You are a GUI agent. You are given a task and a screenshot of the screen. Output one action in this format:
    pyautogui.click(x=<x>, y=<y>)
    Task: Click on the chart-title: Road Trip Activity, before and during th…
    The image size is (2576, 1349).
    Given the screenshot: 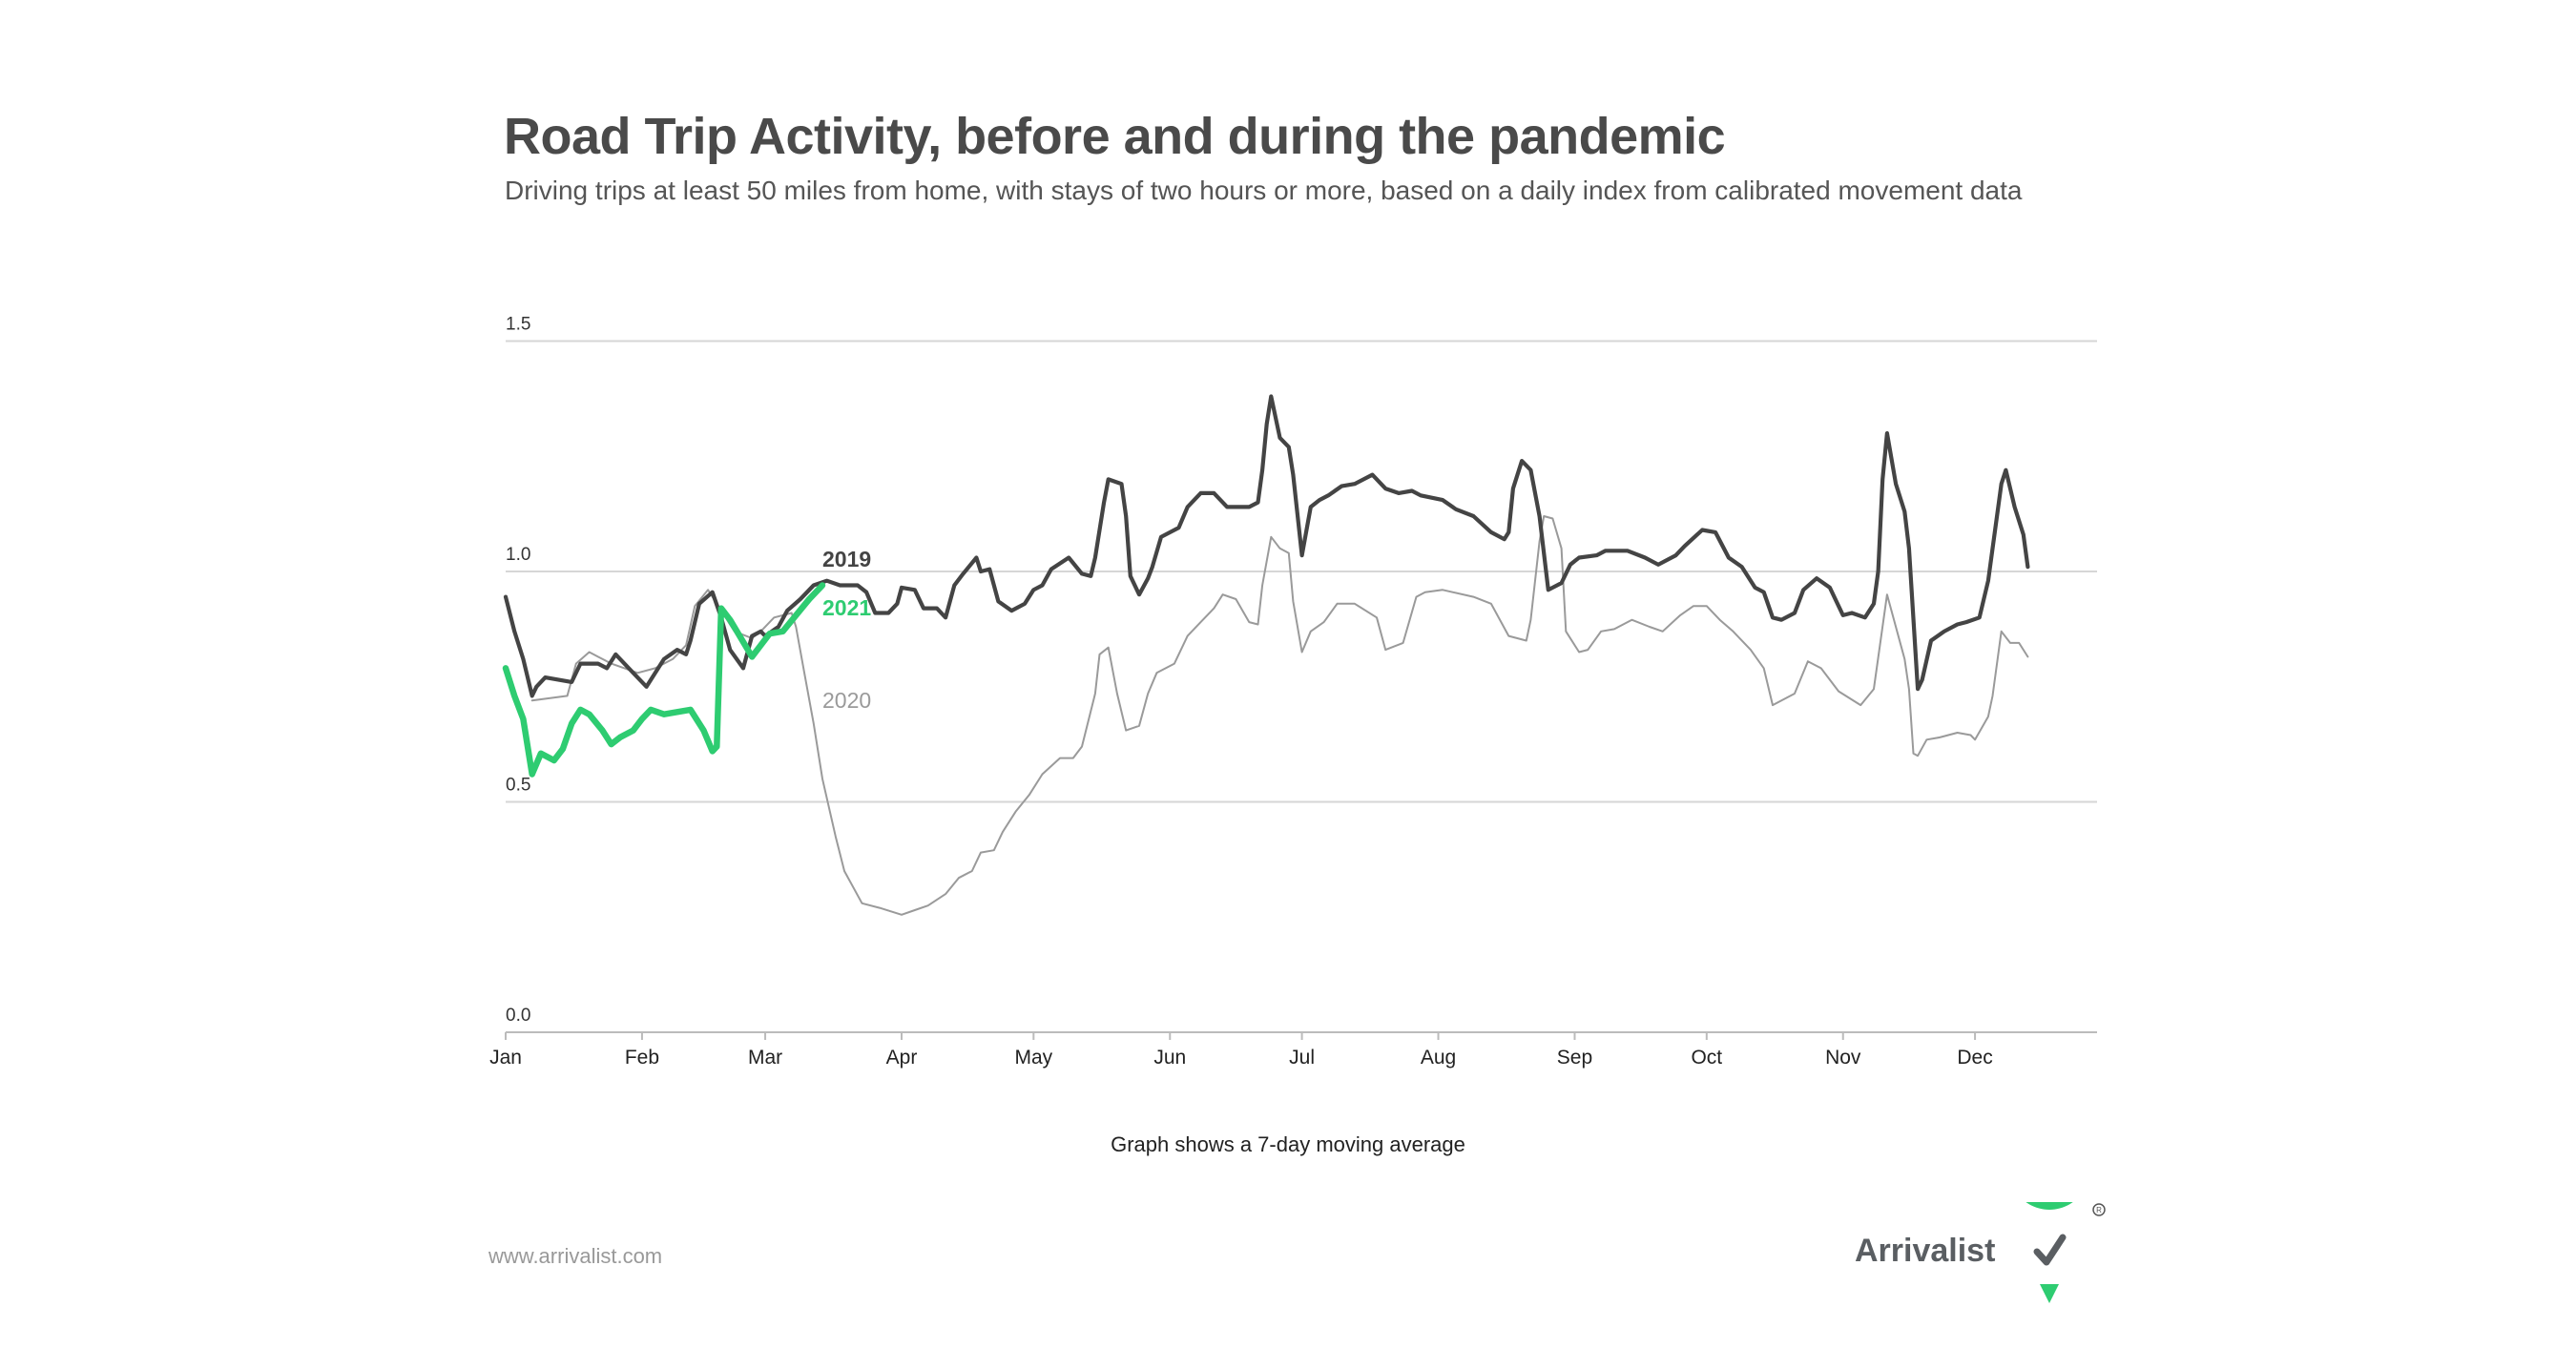 What is the action you would take?
    pyautogui.click(x=1115, y=136)
    